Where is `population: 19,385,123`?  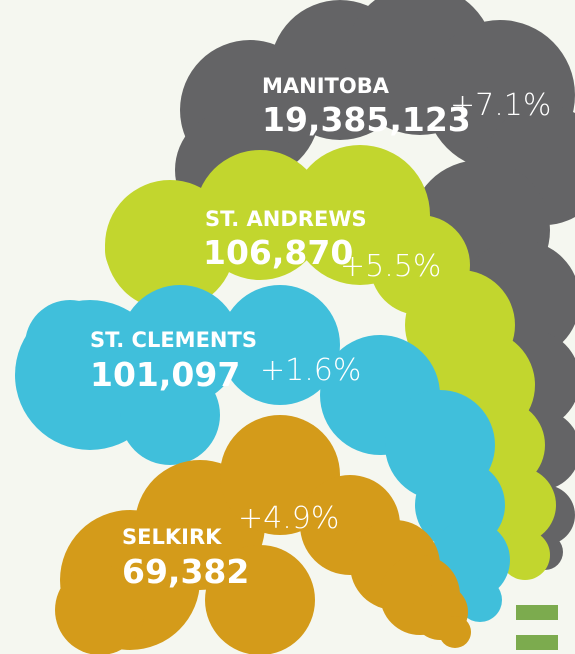 population: 19,385,123 is located at coordinates (366, 119).